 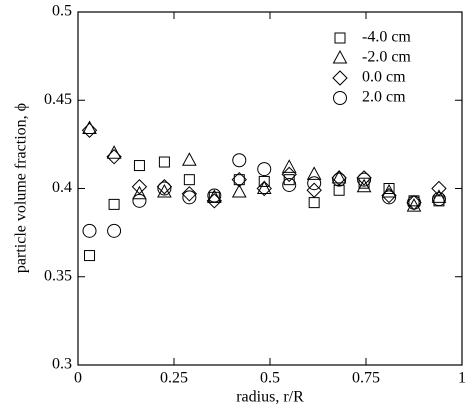 I want to click on x-tick-label: 0, so click(x=78, y=378).